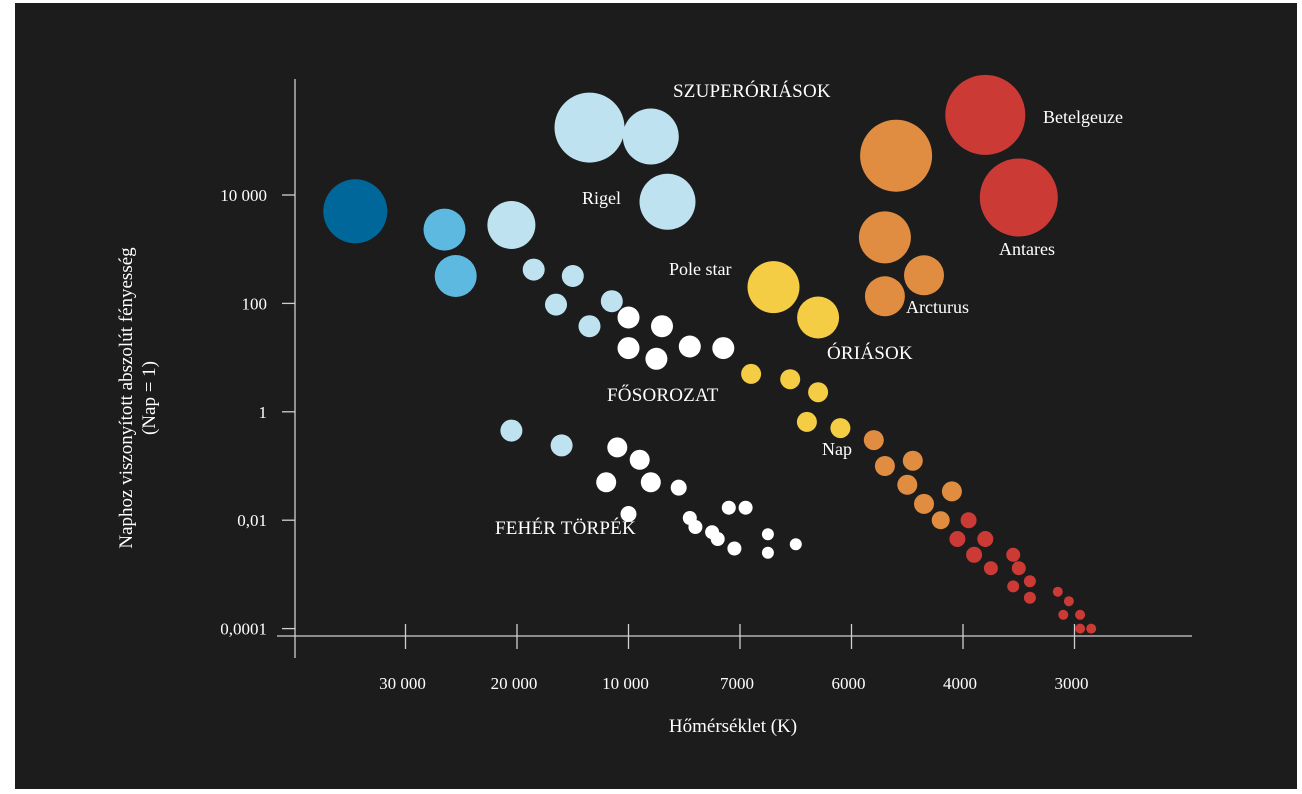 This screenshot has height=794, width=1302. What do you see at coordinates (514, 683) in the screenshot?
I see `x-tick-label: 20 000` at bounding box center [514, 683].